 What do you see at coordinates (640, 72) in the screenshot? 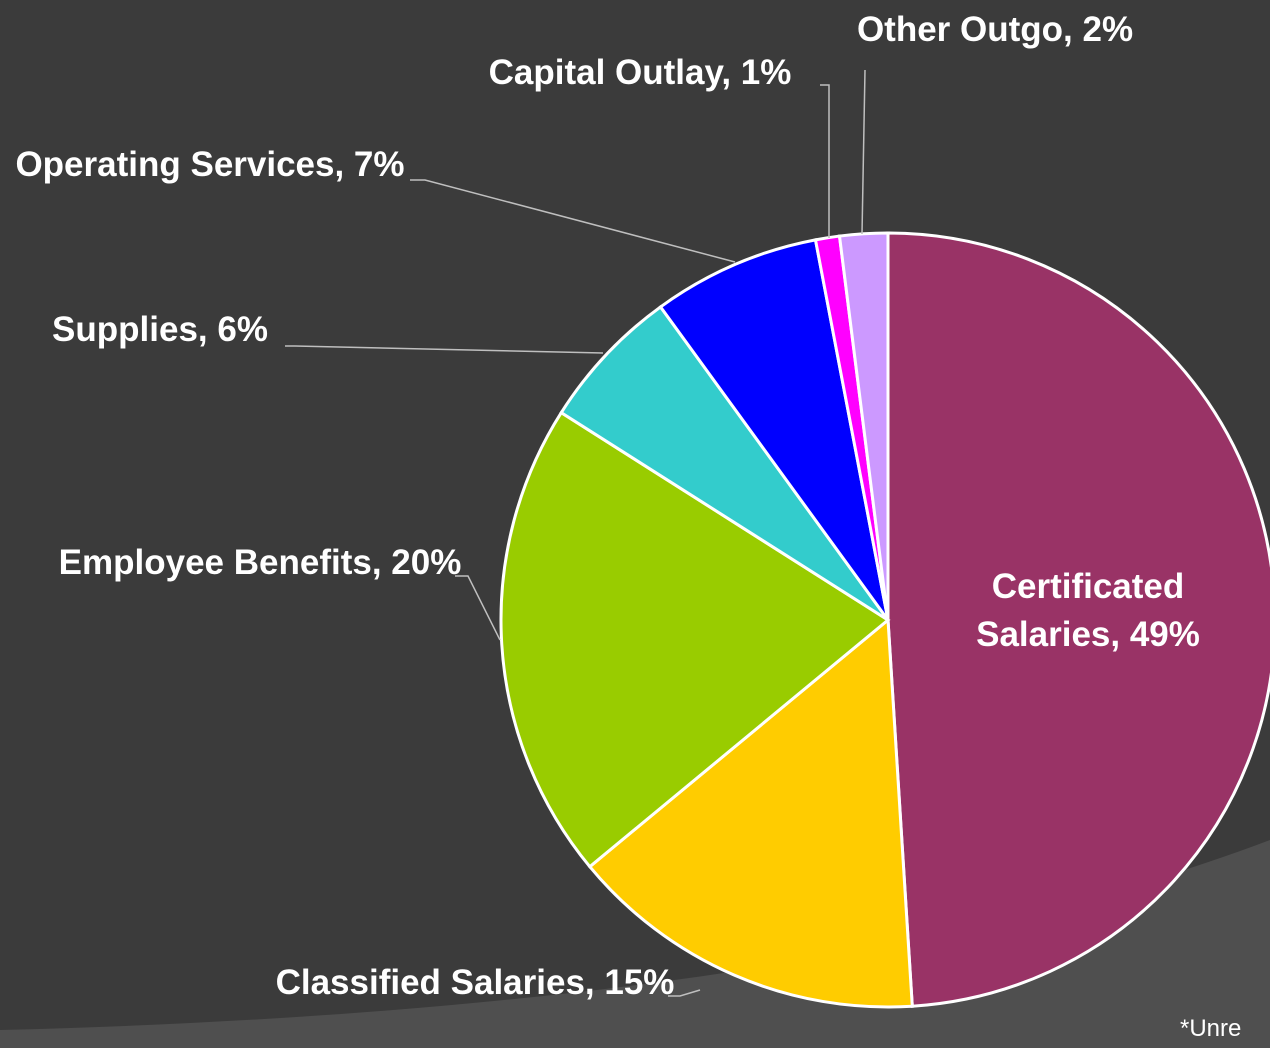
I see `slice-label: Capital Outlay, 1%` at bounding box center [640, 72].